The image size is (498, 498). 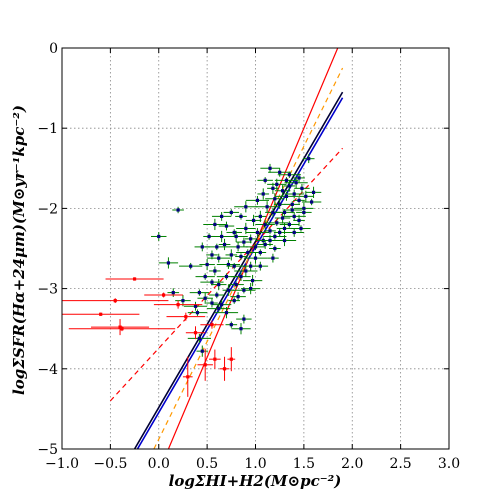 What do you see at coordinates (47, 450) in the screenshot?
I see `y-tick-label: −5` at bounding box center [47, 450].